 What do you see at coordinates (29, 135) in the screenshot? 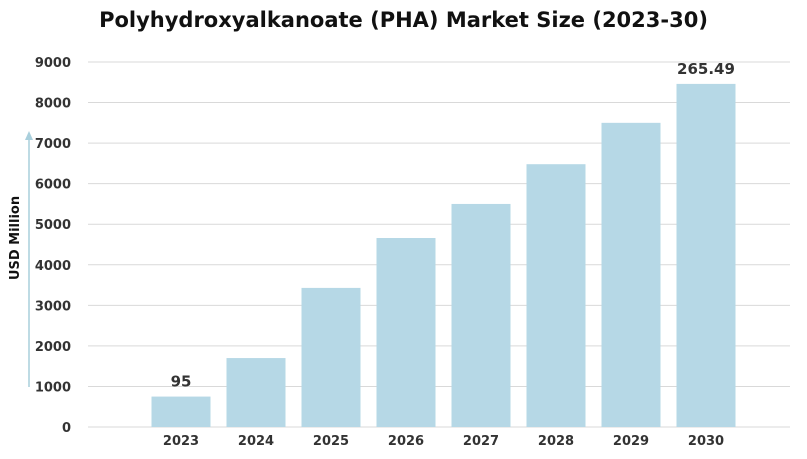
I see `y-axis-arrow-head` at bounding box center [29, 135].